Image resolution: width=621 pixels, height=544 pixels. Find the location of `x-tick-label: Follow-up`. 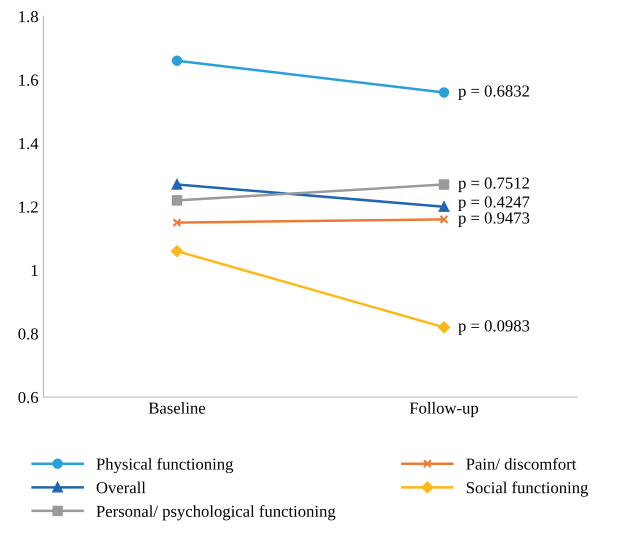

x-tick-label: Follow-up is located at coordinates (444, 410).